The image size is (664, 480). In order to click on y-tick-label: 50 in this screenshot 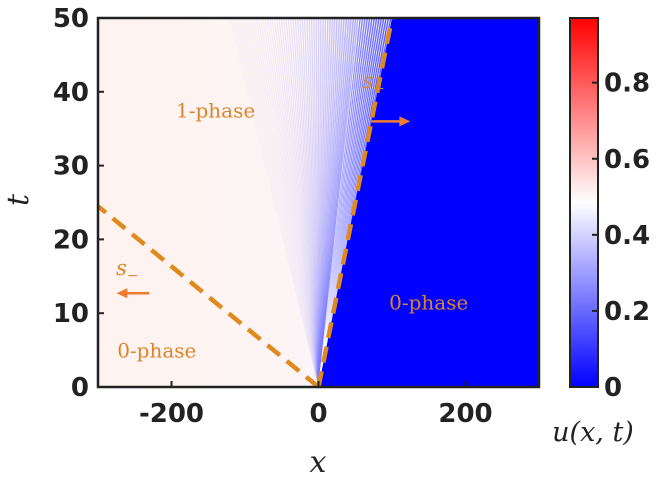, I will do `click(71, 19)`.